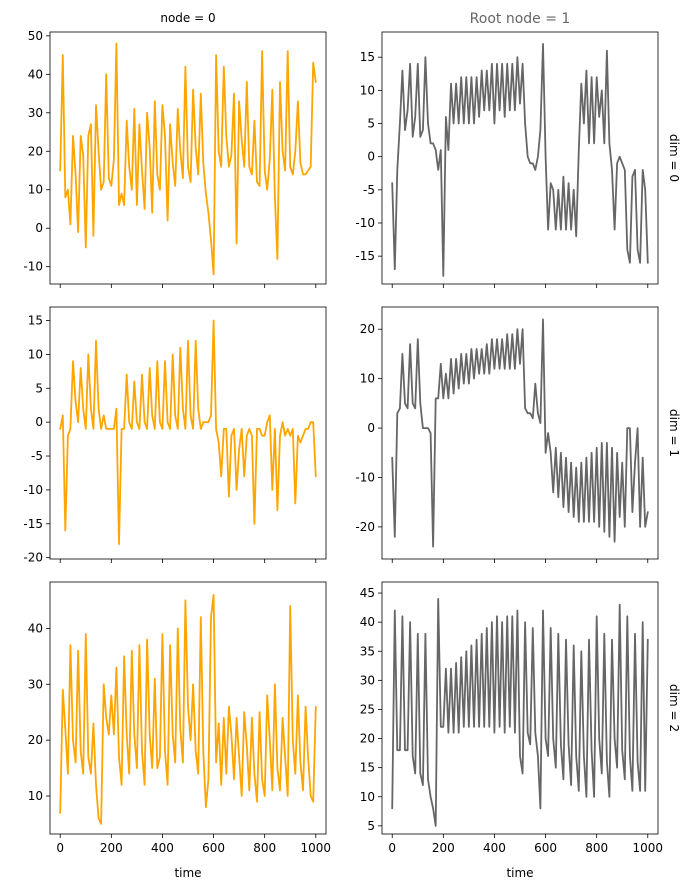 The width and height of the screenshot is (689, 890). I want to click on row-label-dim-0: dim = 0, so click(674, 158).